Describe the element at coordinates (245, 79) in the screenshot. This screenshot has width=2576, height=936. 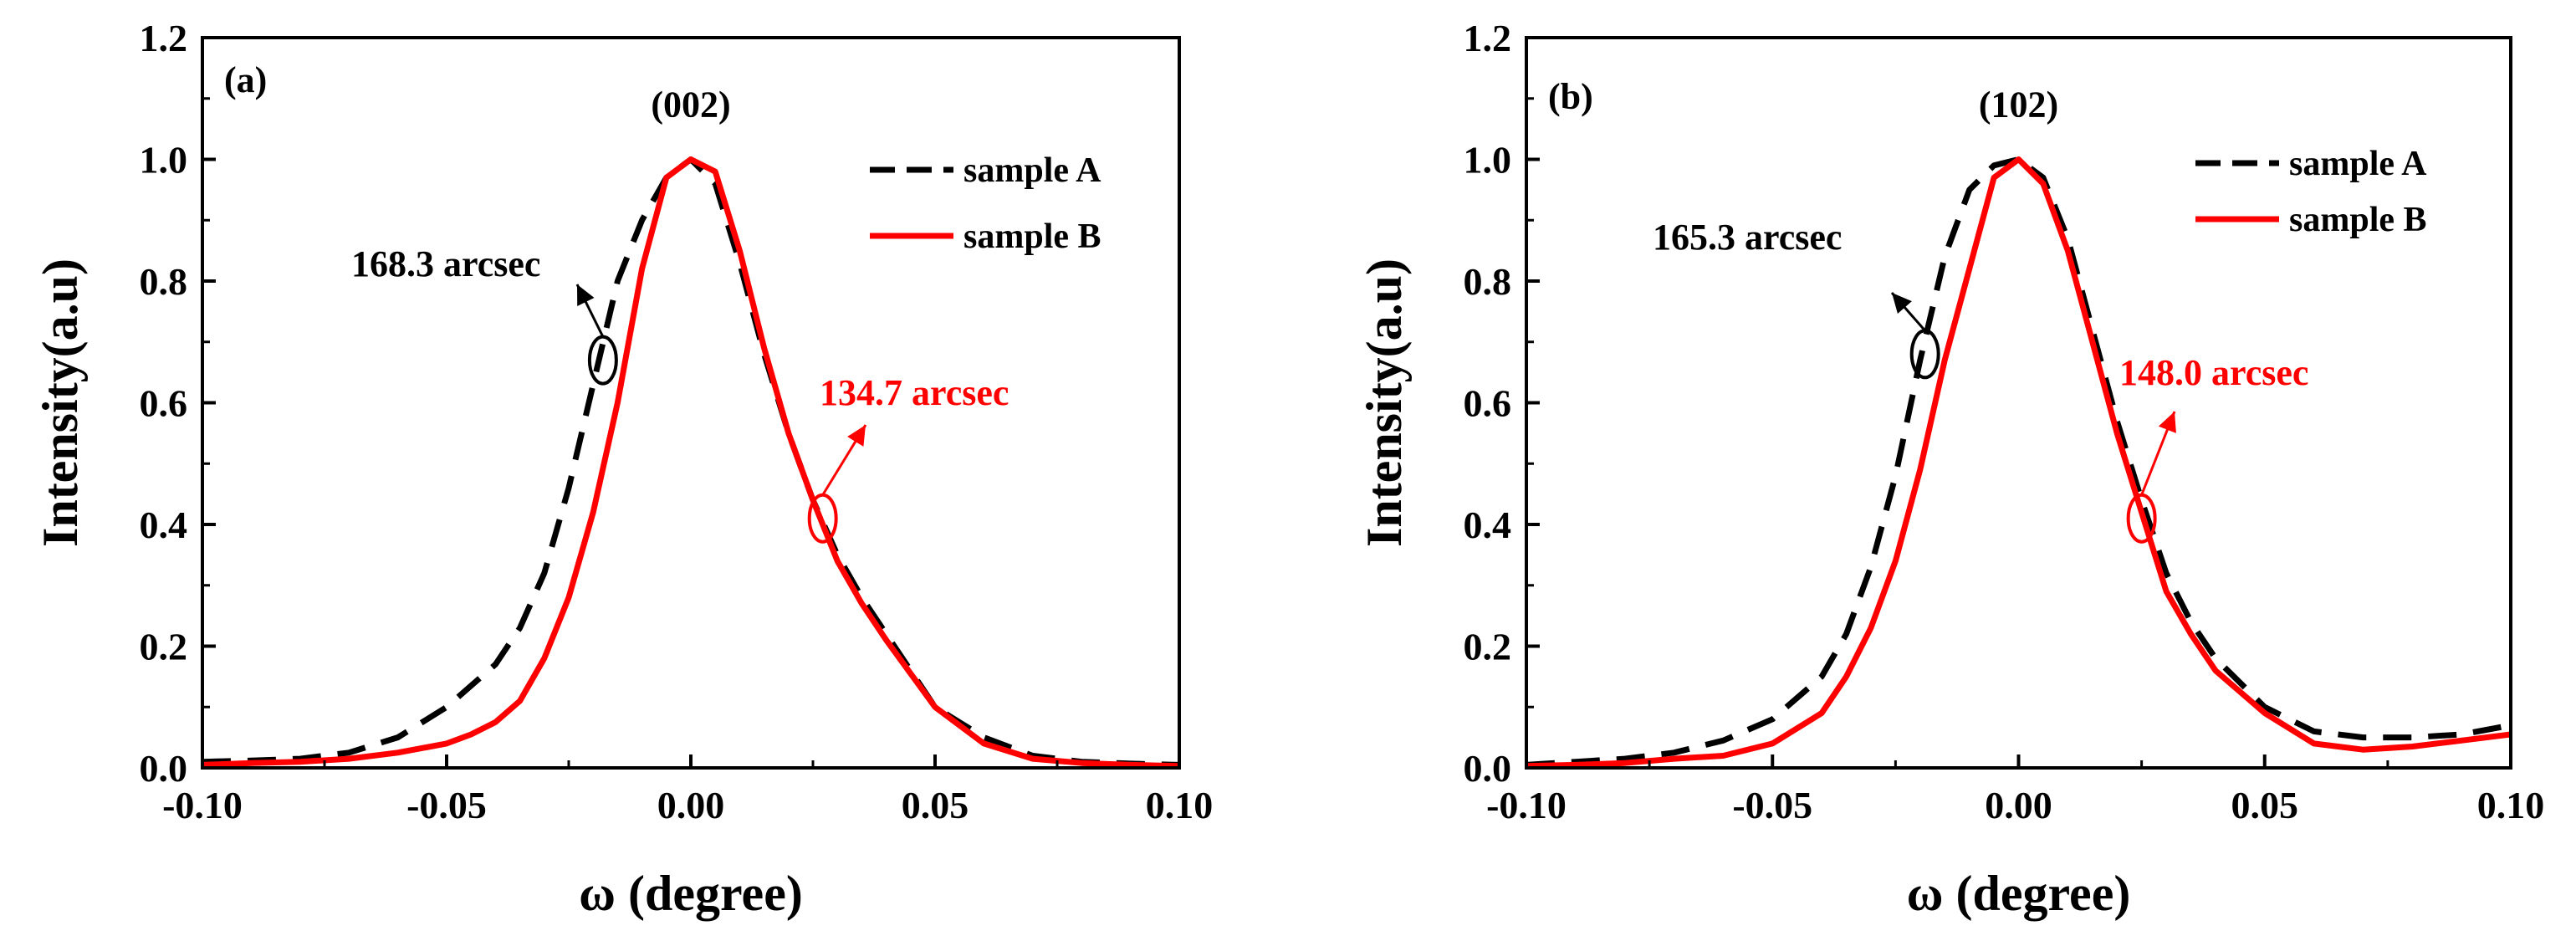
I see `panel-label: (a)` at that location.